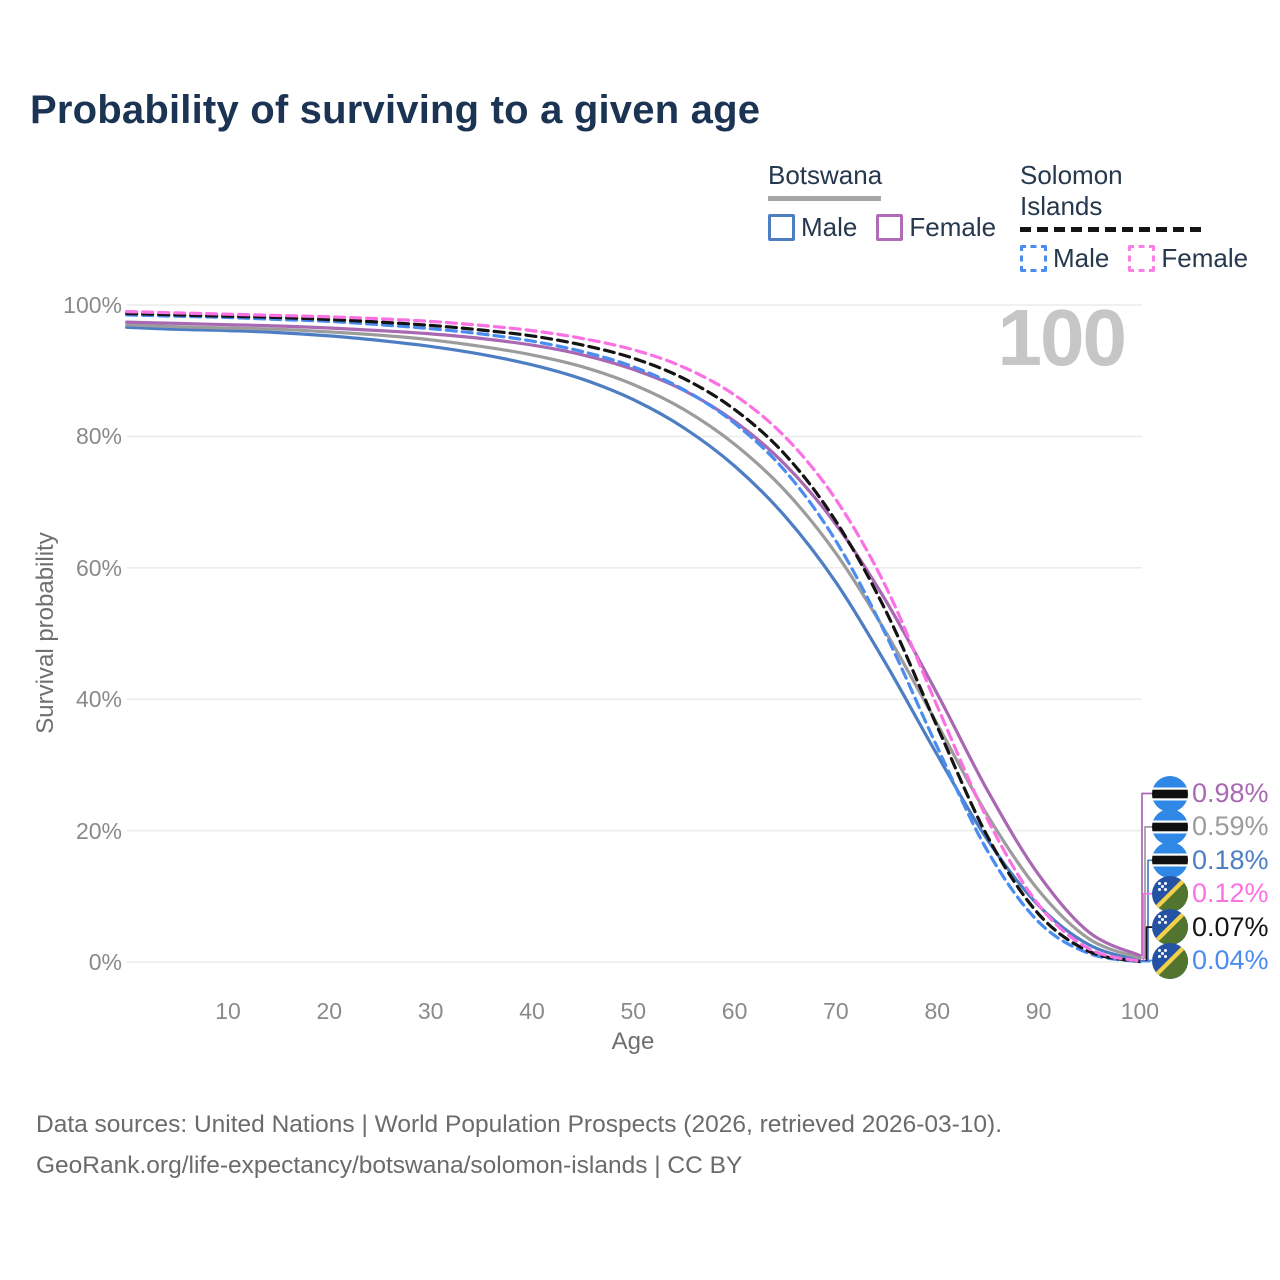  I want to click on solomon-male-swatch, so click(1033, 258).